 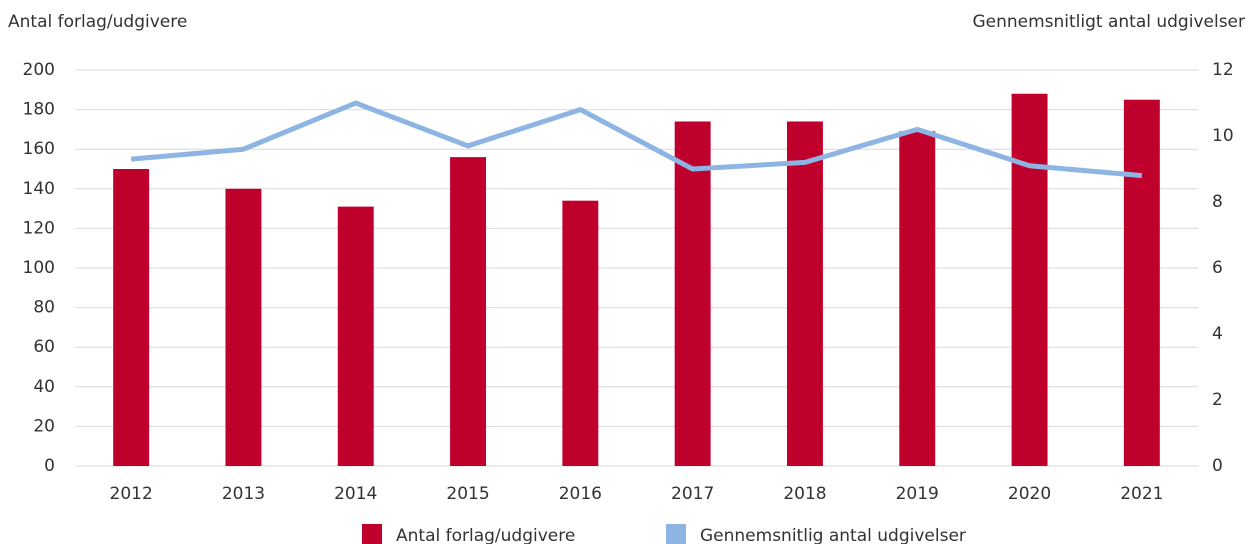 What do you see at coordinates (485, 535) in the screenshot?
I see `legend-label: Antal forlag/udgivere` at bounding box center [485, 535].